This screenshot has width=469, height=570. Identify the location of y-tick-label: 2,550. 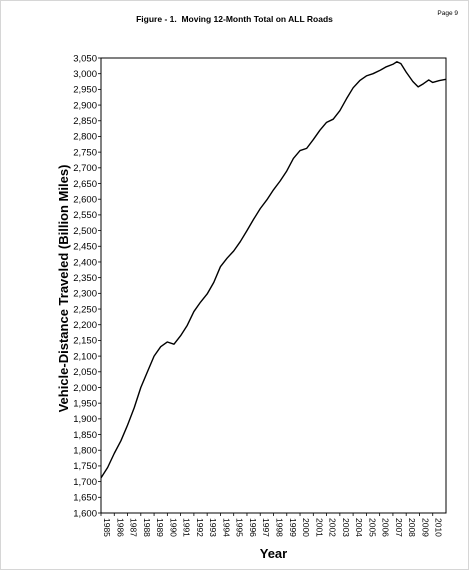
(85, 215).